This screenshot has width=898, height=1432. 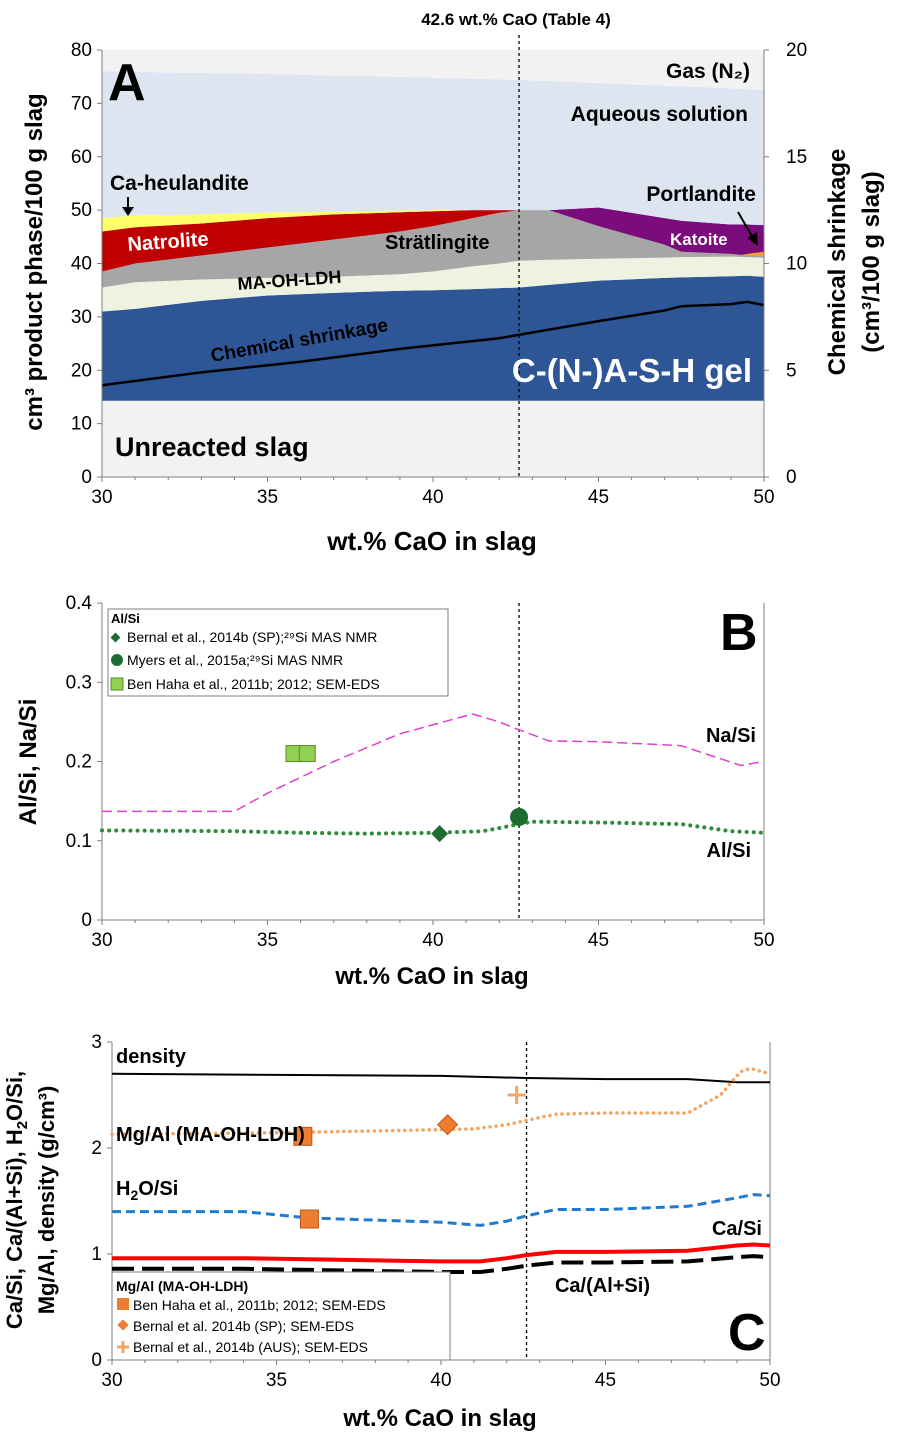 What do you see at coordinates (212, 447) in the screenshot?
I see `label-unreacted-slag: Unreacted slag` at bounding box center [212, 447].